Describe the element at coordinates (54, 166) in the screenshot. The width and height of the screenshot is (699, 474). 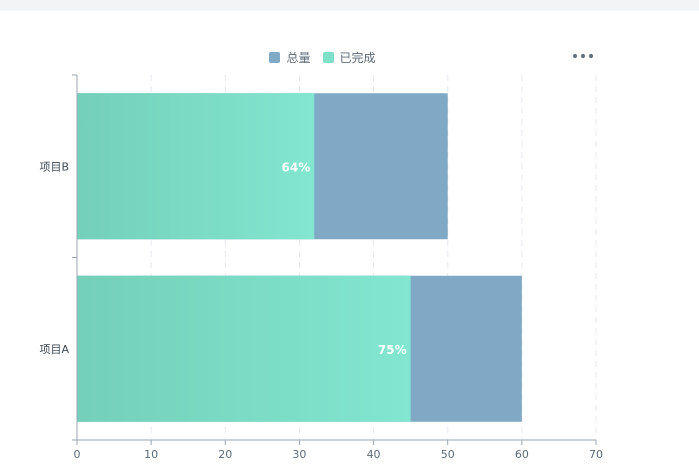
I see `y-category-label: 项目B` at that location.